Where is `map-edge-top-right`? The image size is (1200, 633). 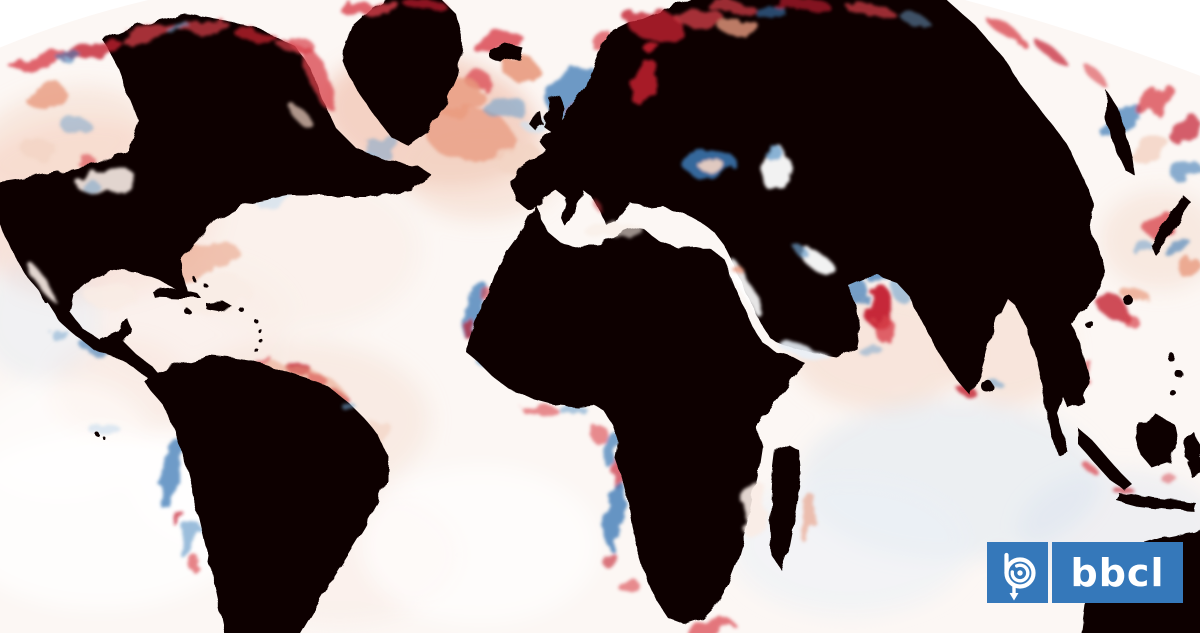 map-edge-top-right is located at coordinates (1082, 38).